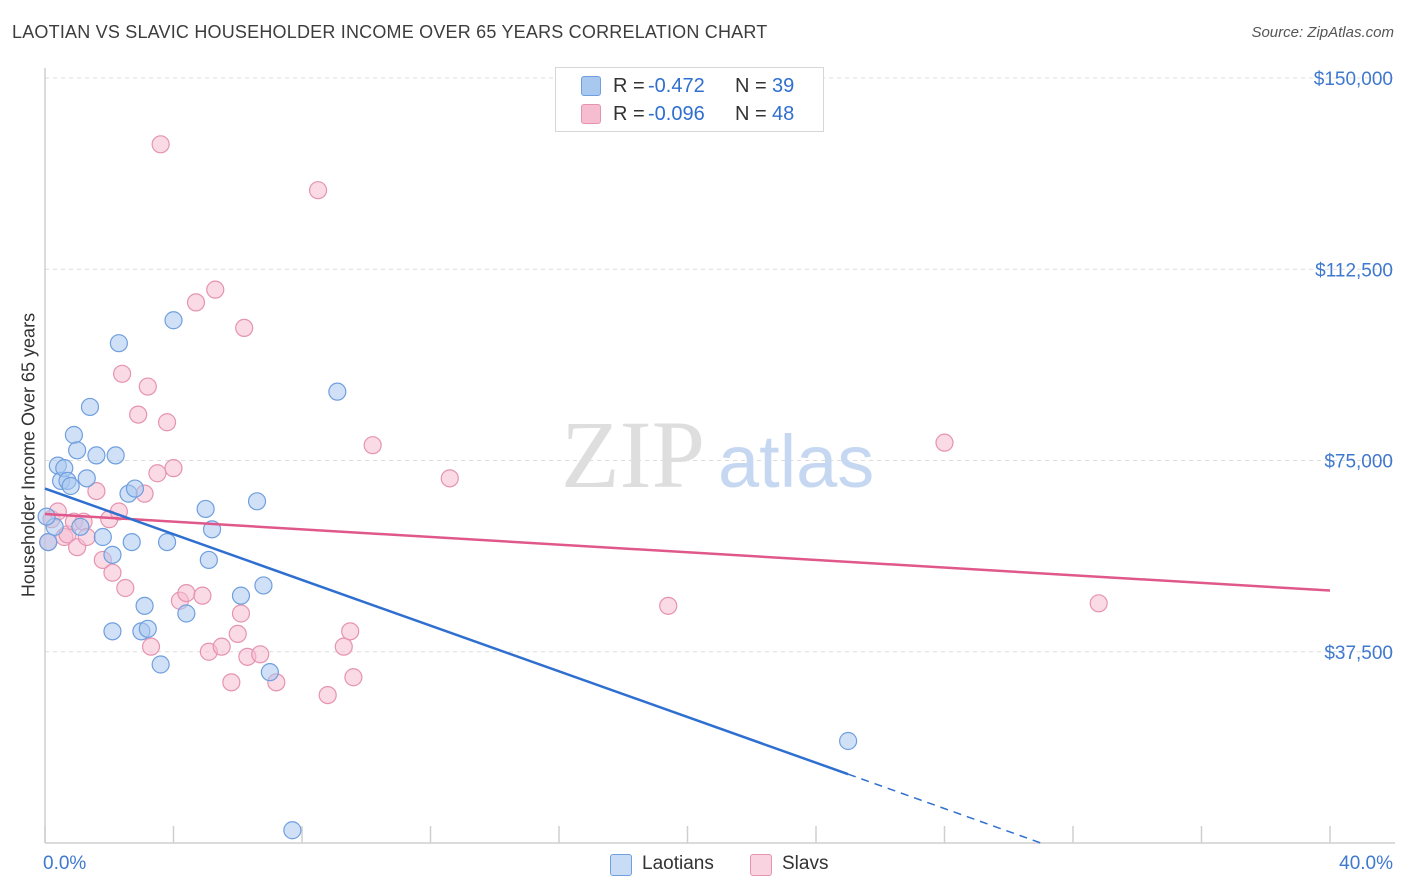  I want to click on bottom-legend-laotians-label: Laotians, so click(678, 863).